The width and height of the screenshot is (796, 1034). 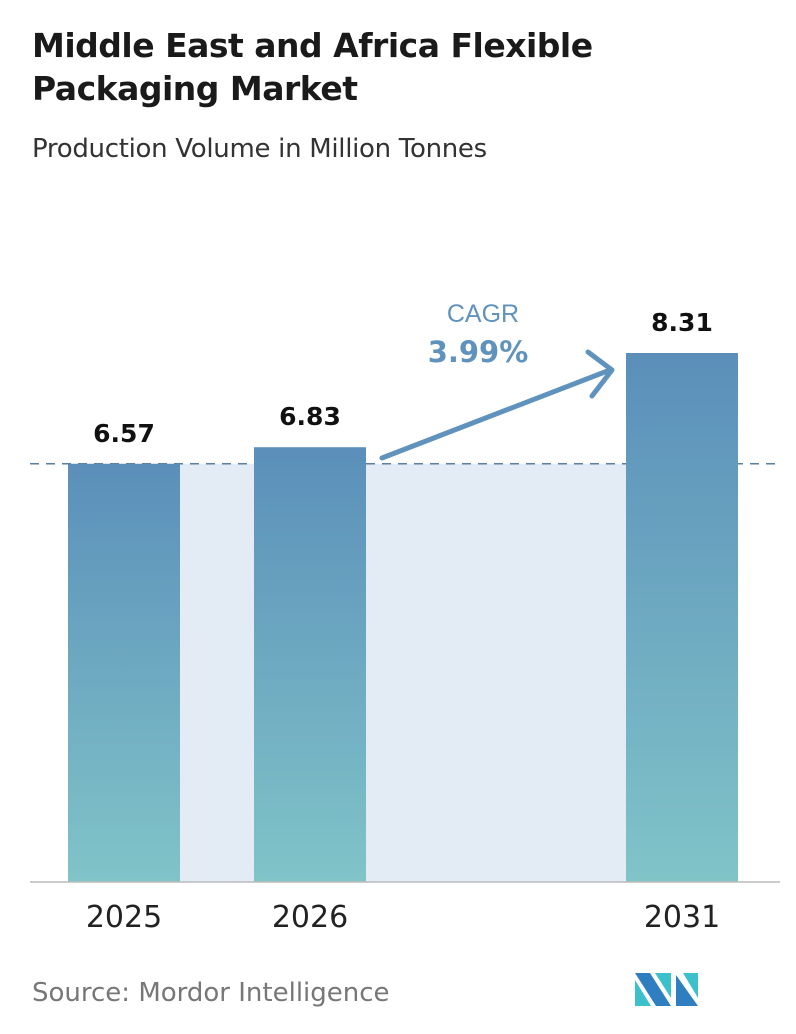 I want to click on x-tick-label-2025: 2025, so click(x=124, y=917).